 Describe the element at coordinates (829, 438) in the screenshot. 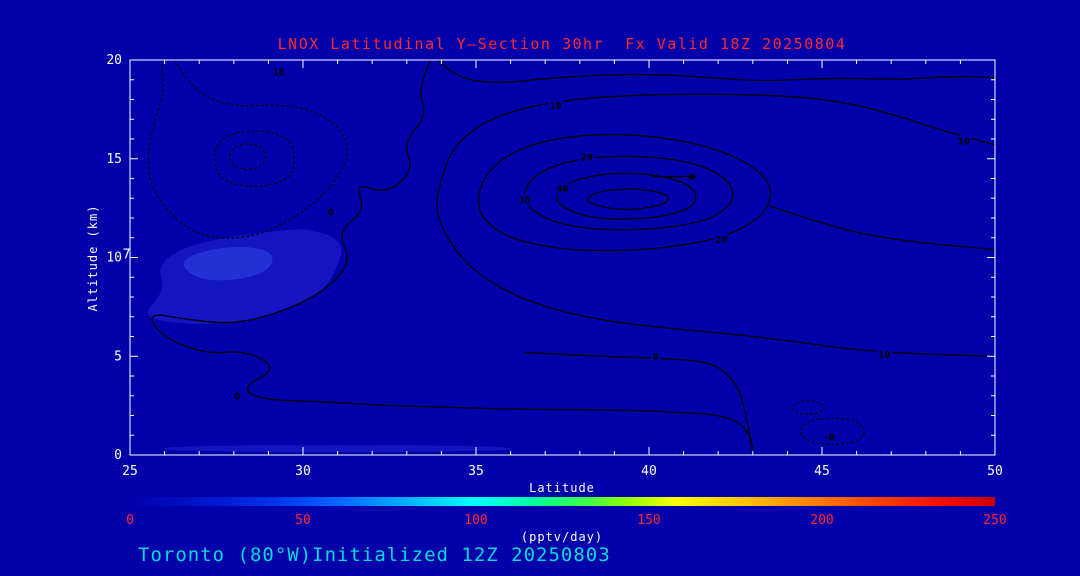

I see `contour-label: -0` at that location.